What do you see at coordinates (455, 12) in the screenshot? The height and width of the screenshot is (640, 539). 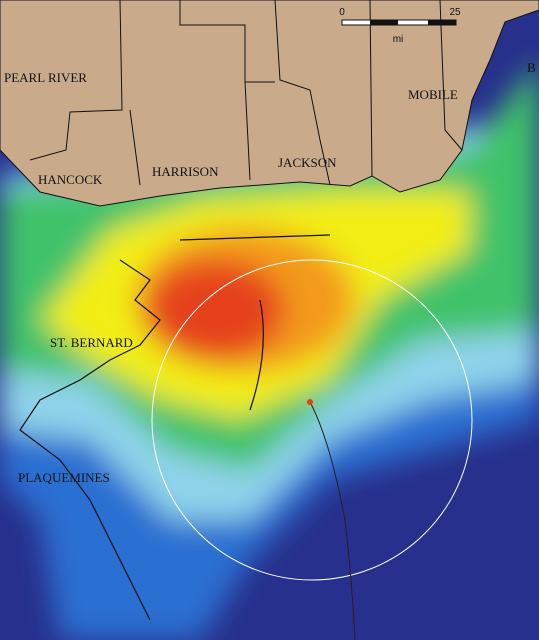 I see `scale-end: 25` at bounding box center [455, 12].